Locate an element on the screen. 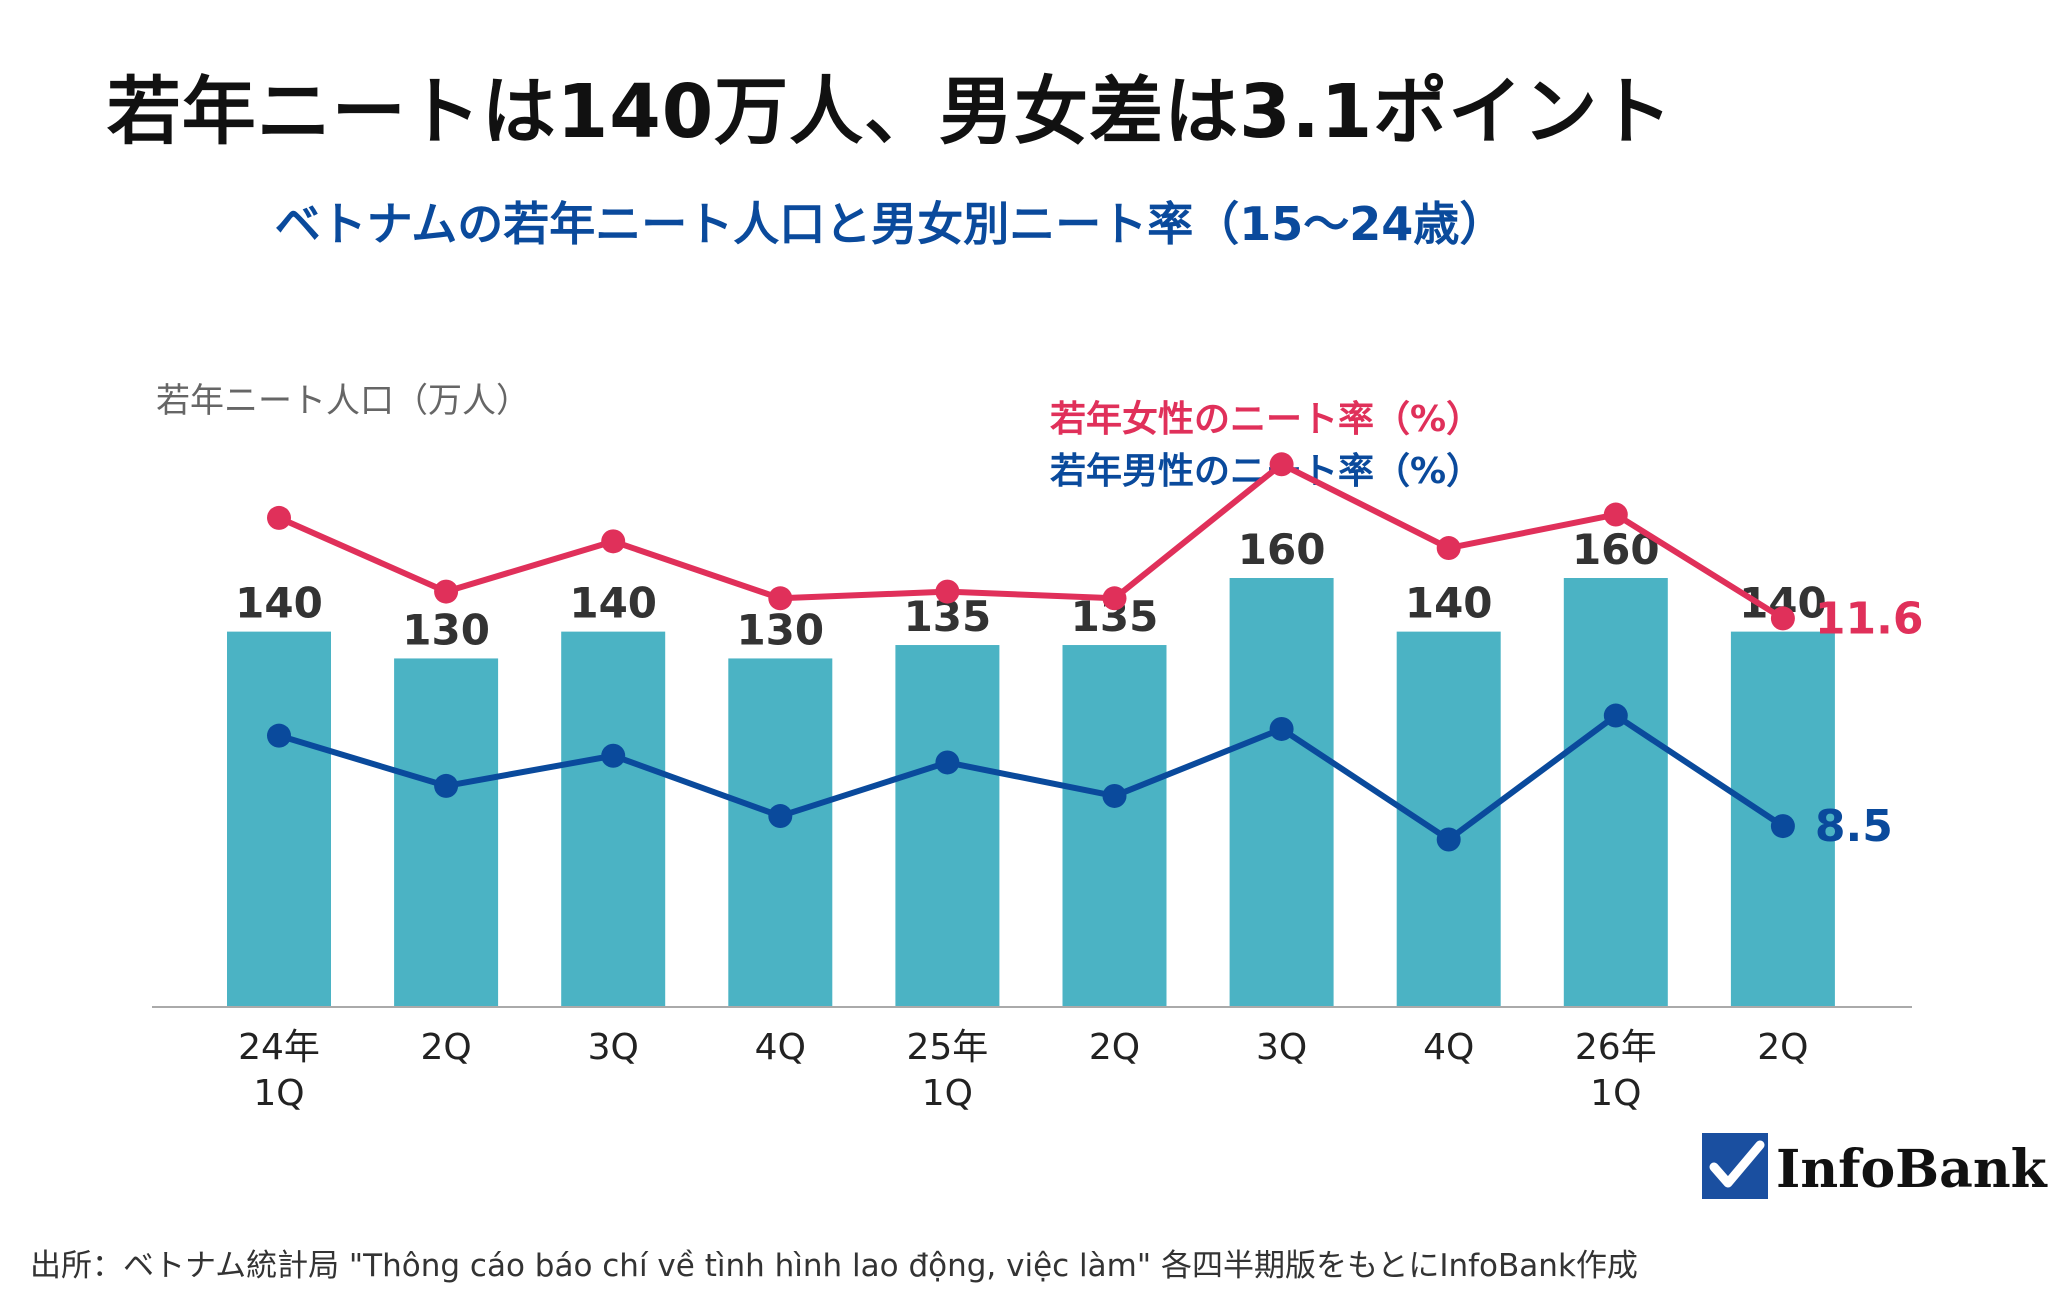  checkmark-icon is located at coordinates (1735, 1166).